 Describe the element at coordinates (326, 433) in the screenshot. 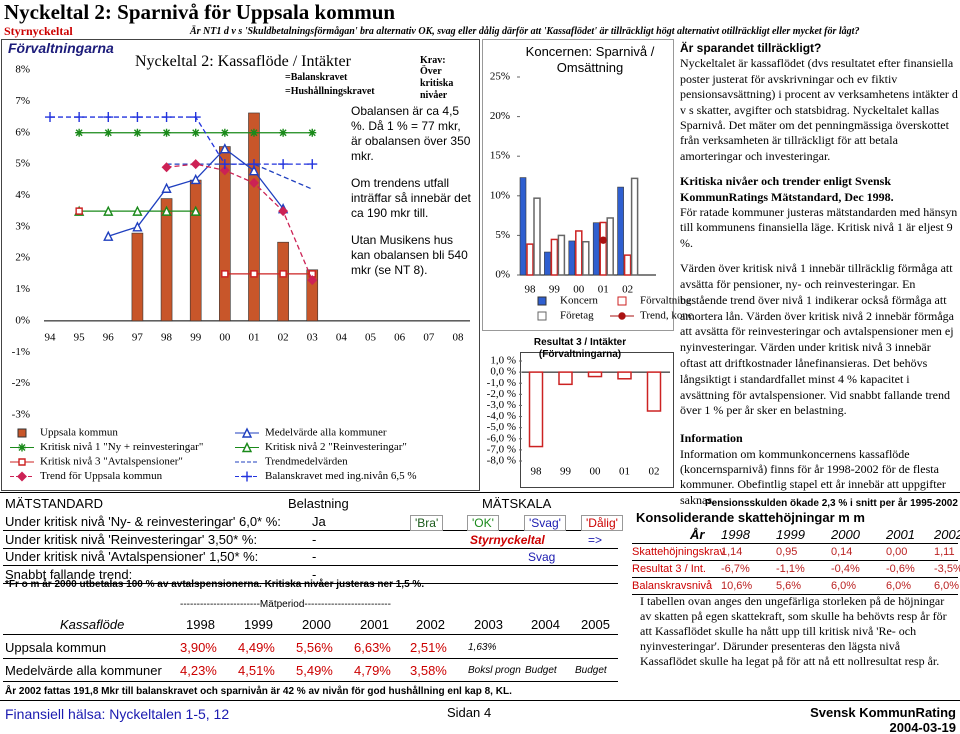

I see `legend-label: Medelvärde alla kommuner` at that location.